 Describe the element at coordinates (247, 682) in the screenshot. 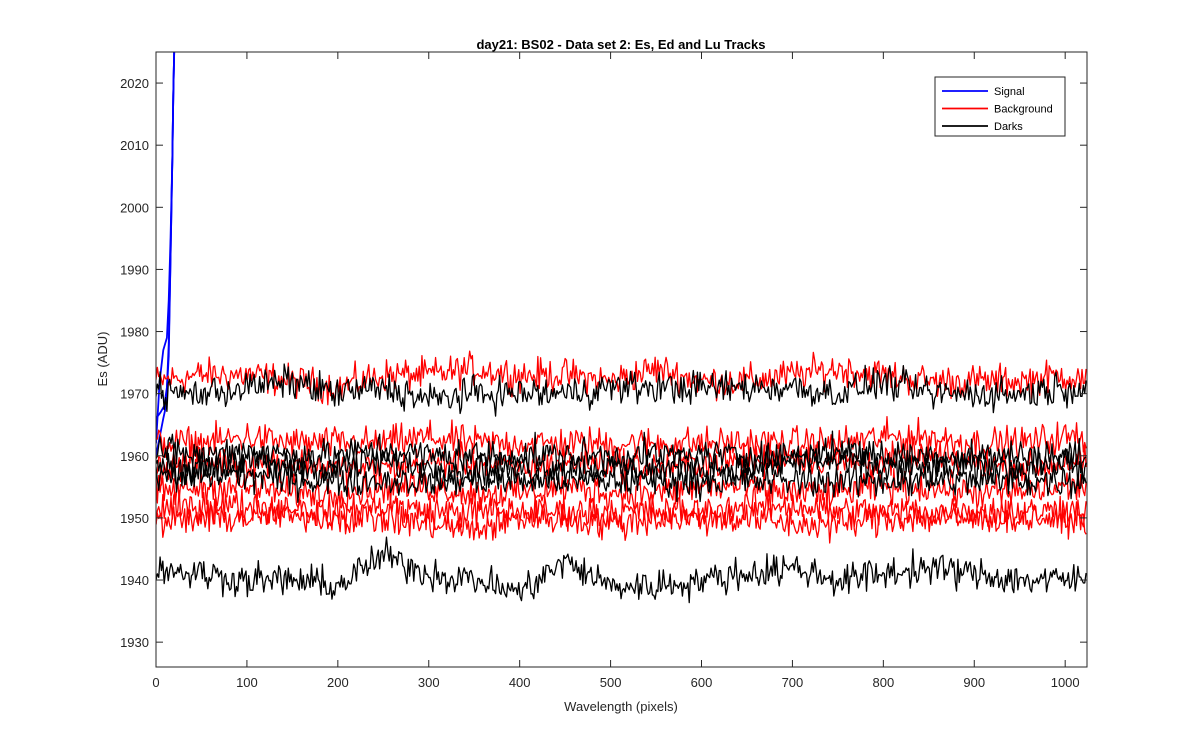

I see `x-tick-label: 100` at that location.